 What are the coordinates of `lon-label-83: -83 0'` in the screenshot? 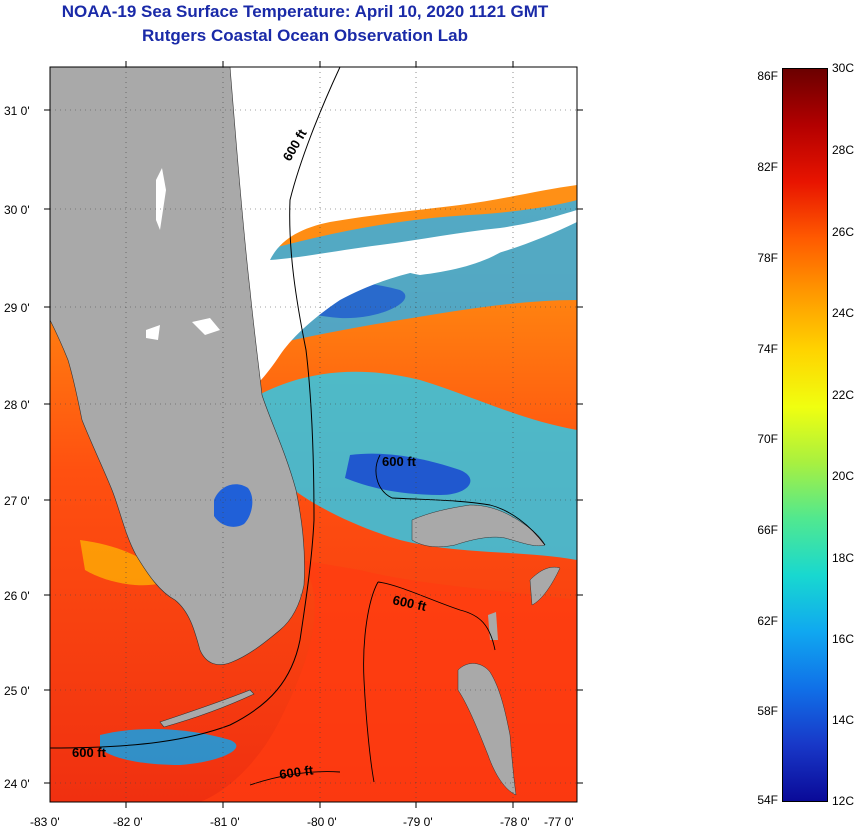 It's located at (45, 822).